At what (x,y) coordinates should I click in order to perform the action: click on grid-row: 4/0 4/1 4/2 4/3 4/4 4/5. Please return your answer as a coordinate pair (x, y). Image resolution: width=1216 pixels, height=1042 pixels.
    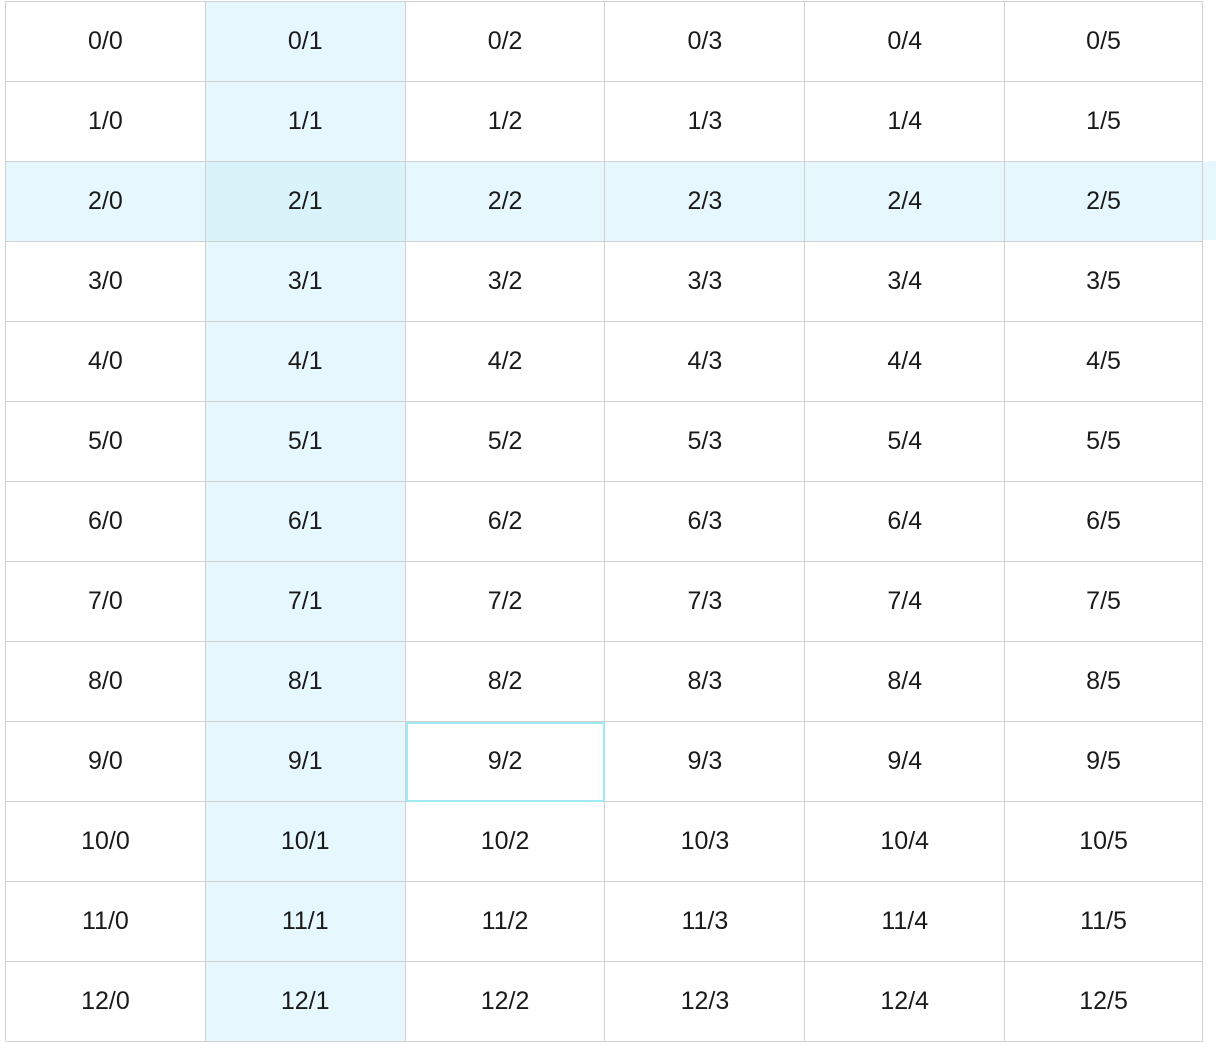
    Looking at the image, I should click on (604, 362).